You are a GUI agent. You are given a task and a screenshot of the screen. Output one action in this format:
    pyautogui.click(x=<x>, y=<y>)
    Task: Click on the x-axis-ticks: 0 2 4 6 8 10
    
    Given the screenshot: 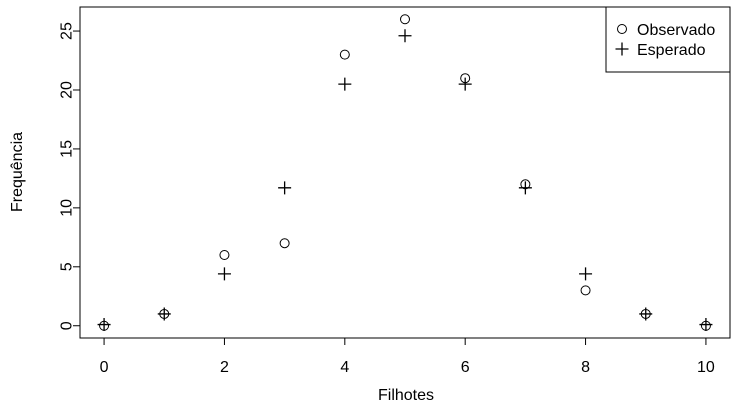 What is the action you would take?
    pyautogui.click(x=407, y=357)
    